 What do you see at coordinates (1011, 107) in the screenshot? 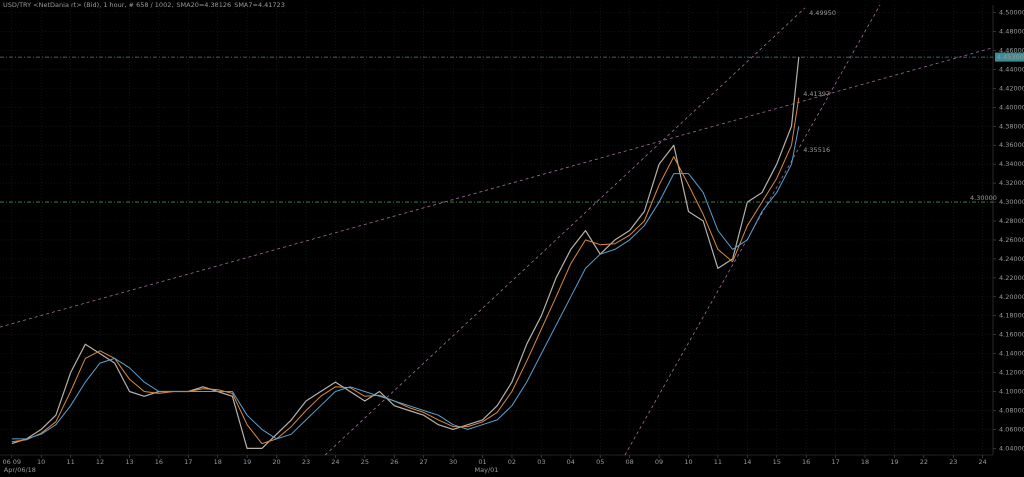
I see `y-tick-label: 4.40000` at bounding box center [1011, 107].